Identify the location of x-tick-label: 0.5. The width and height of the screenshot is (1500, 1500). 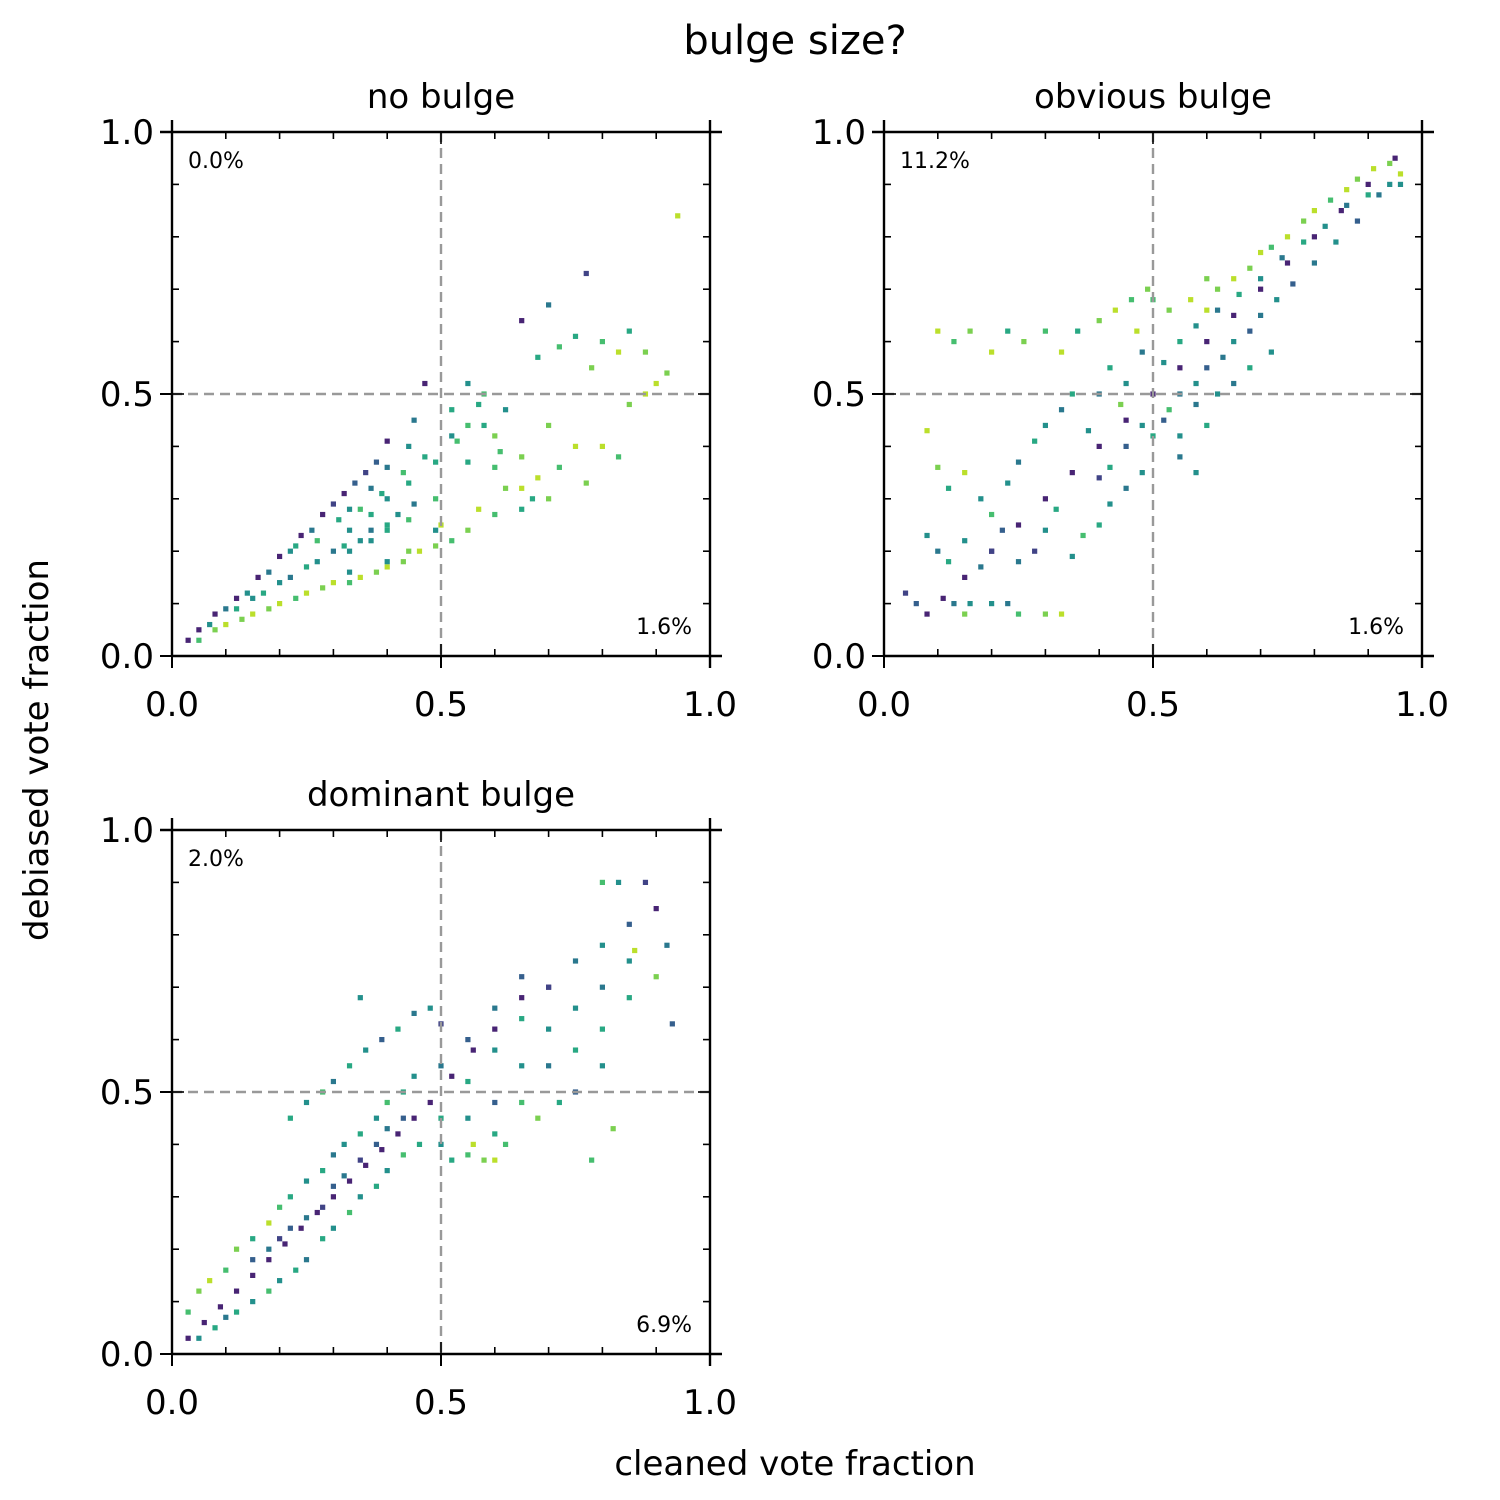
(441, 1403).